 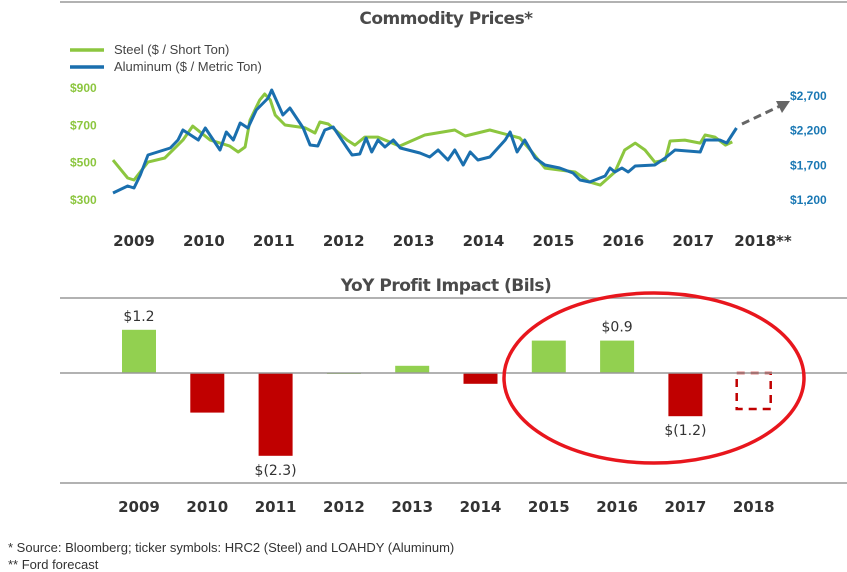 I want to click on left-axis-tick: $700, so click(x=83, y=125).